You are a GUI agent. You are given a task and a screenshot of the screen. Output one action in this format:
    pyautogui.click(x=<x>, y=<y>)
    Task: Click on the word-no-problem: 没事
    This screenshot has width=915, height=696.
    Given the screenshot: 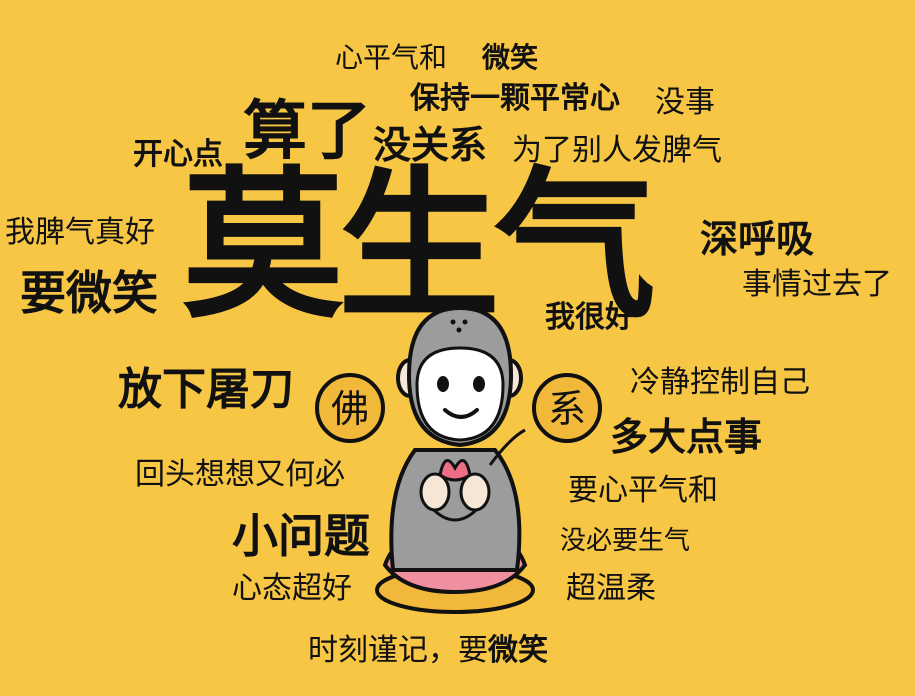 What is the action you would take?
    pyautogui.click(x=685, y=102)
    